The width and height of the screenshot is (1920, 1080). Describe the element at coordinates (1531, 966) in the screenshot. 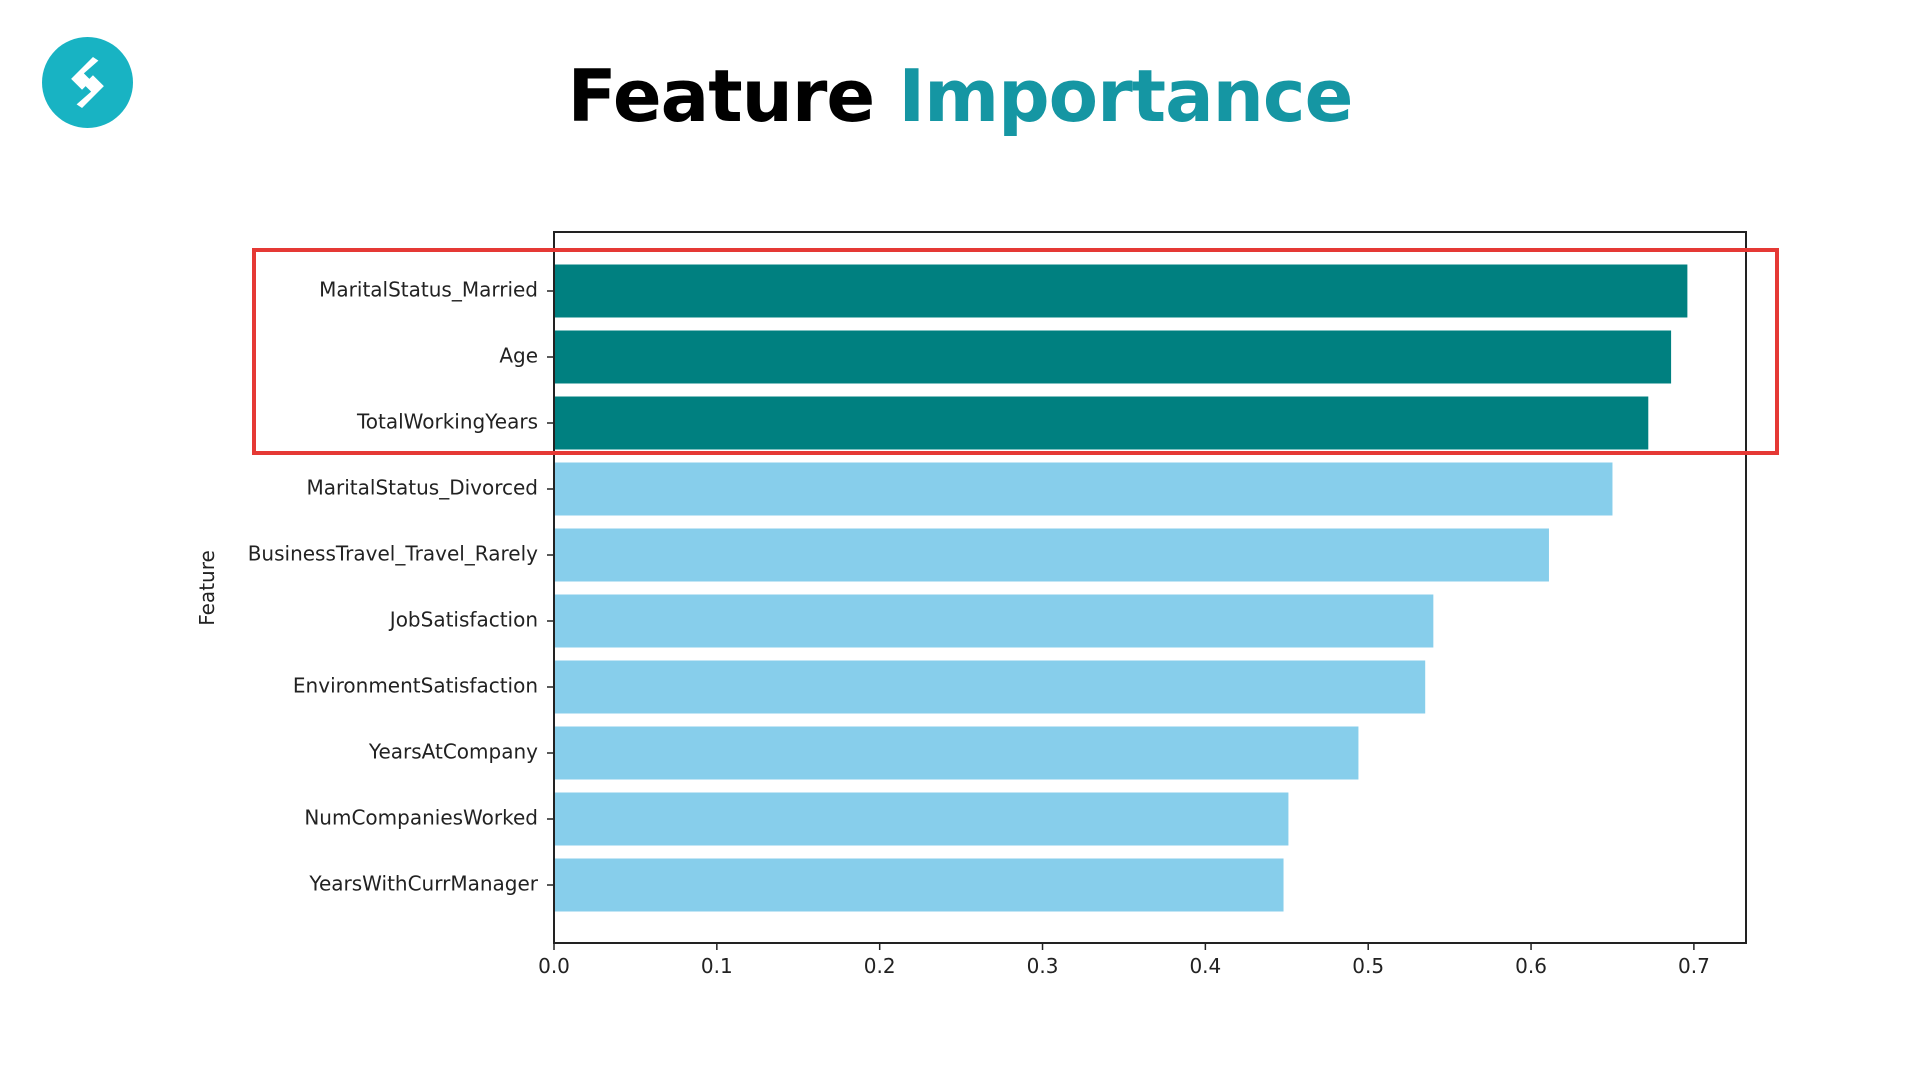

I see `x-tick-label: 0.6` at that location.